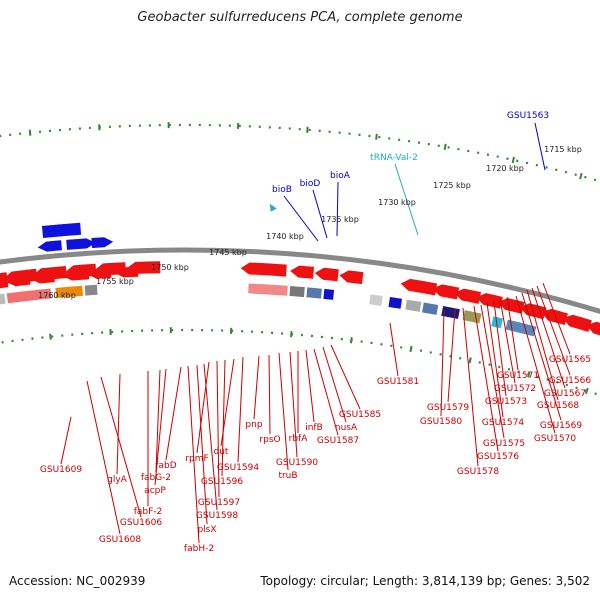  Describe the element at coordinates (515, 389) in the screenshot. I see `bottom-gene-label: GSU1572` at that location.